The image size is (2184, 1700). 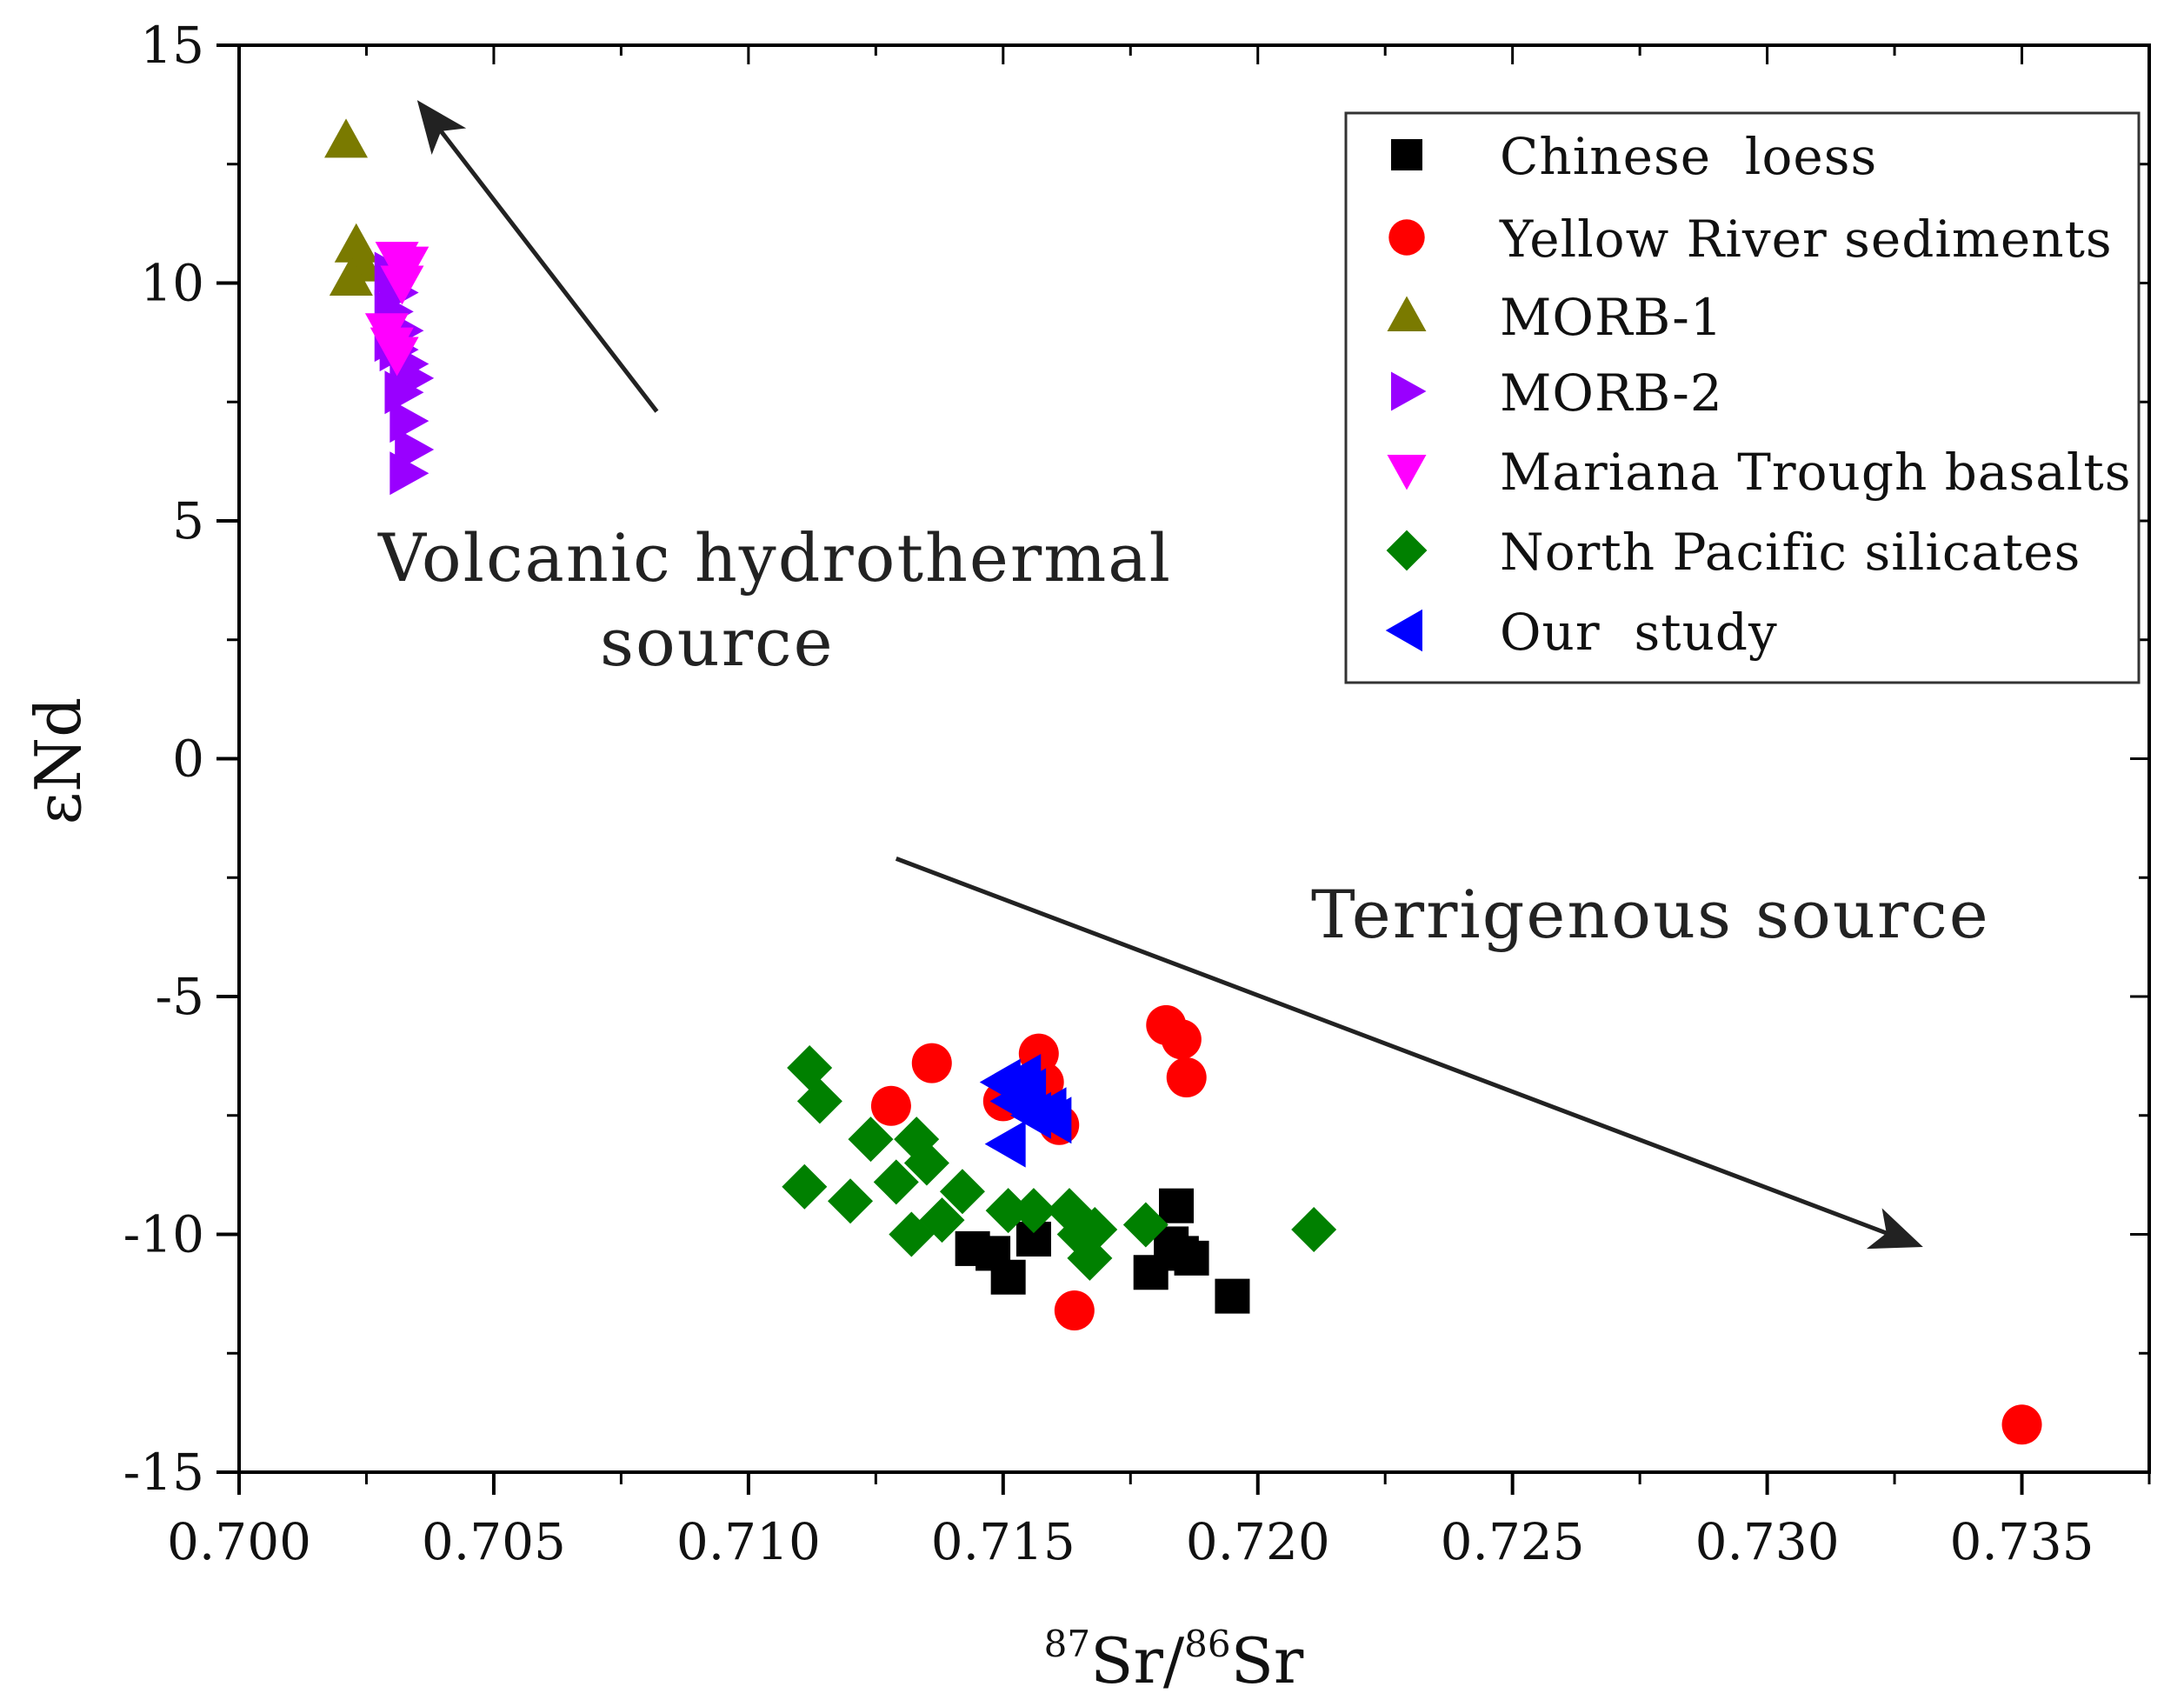 What do you see at coordinates (188, 520) in the screenshot?
I see `y-tick-label: 5` at bounding box center [188, 520].